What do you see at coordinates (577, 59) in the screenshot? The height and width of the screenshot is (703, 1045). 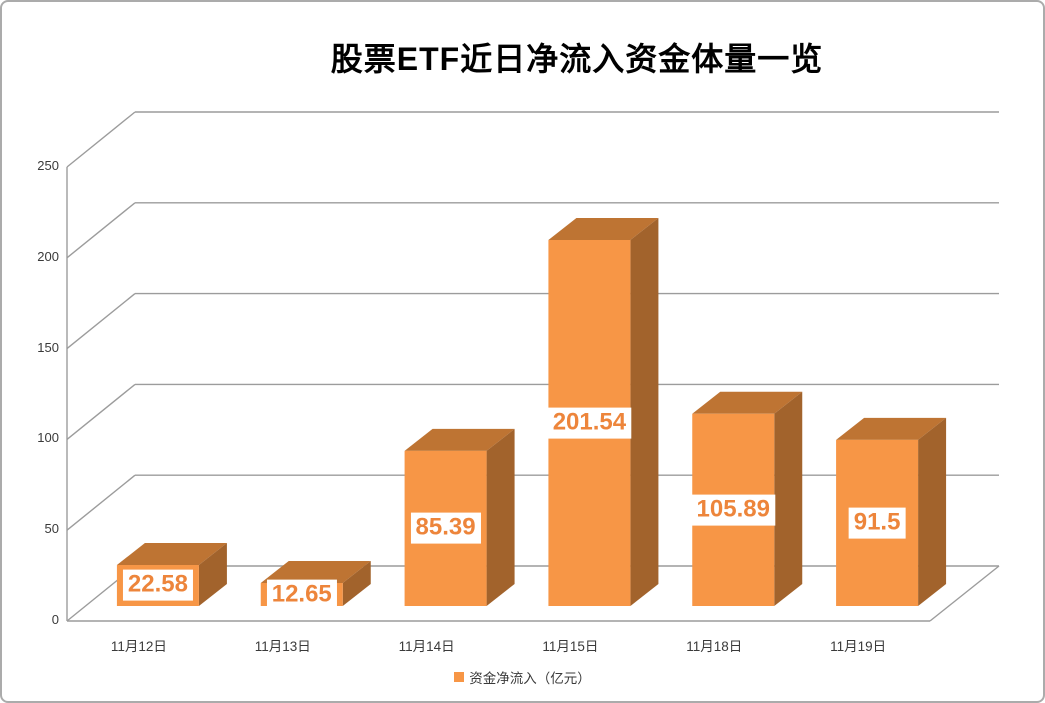 I see `chart-title: 股票ETF近日净流入资金体量一览` at bounding box center [577, 59].